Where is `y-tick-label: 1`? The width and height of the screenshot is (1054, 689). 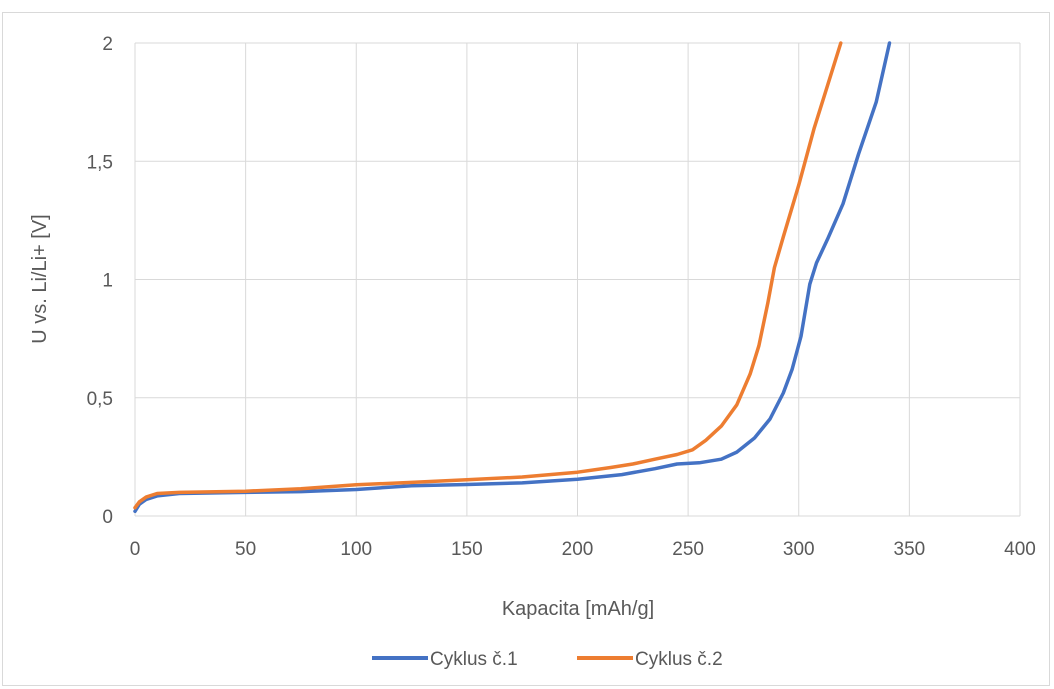
y-tick-label: 1 is located at coordinates (107, 281).